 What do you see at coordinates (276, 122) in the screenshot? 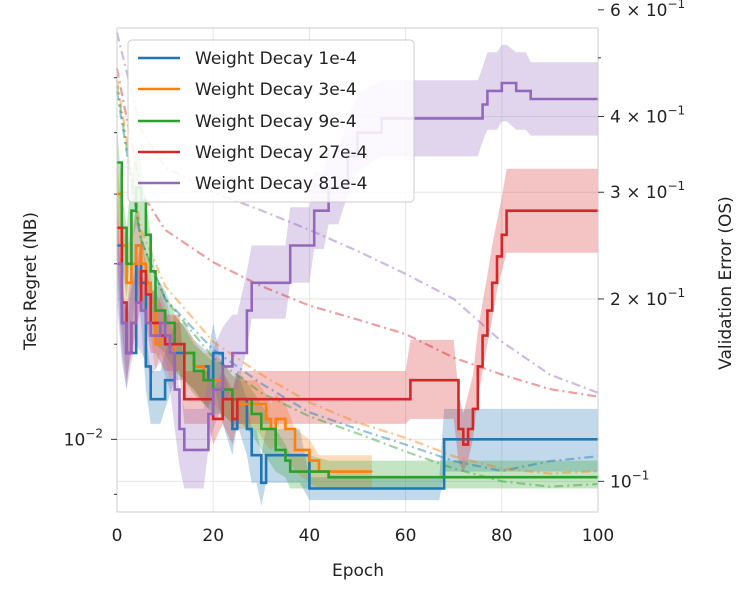
I see `legend-entry-3: Weight Decay 9e-4` at bounding box center [276, 122].